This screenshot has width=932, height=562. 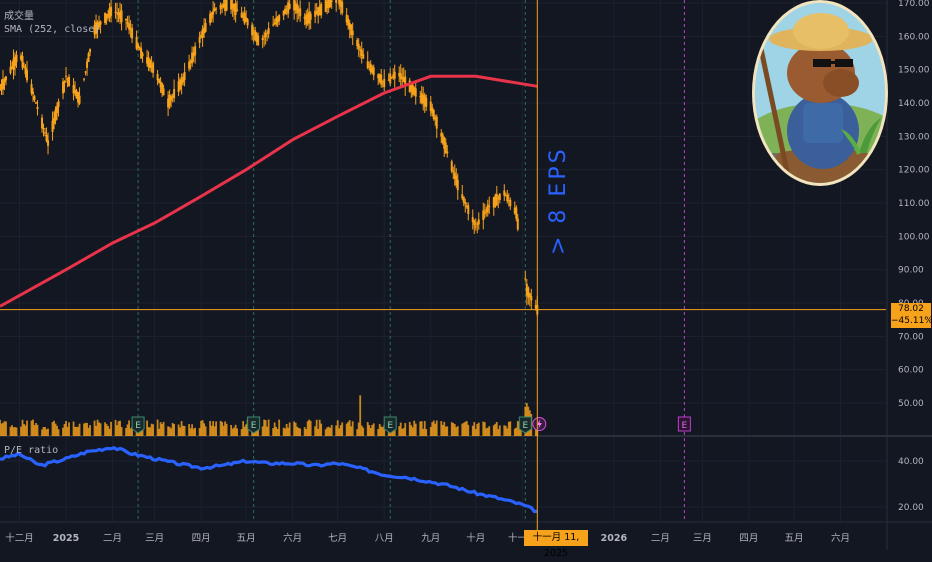 What do you see at coordinates (52, 29) in the screenshot?
I see `legend-sma: SMA (252, close)` at bounding box center [52, 29].